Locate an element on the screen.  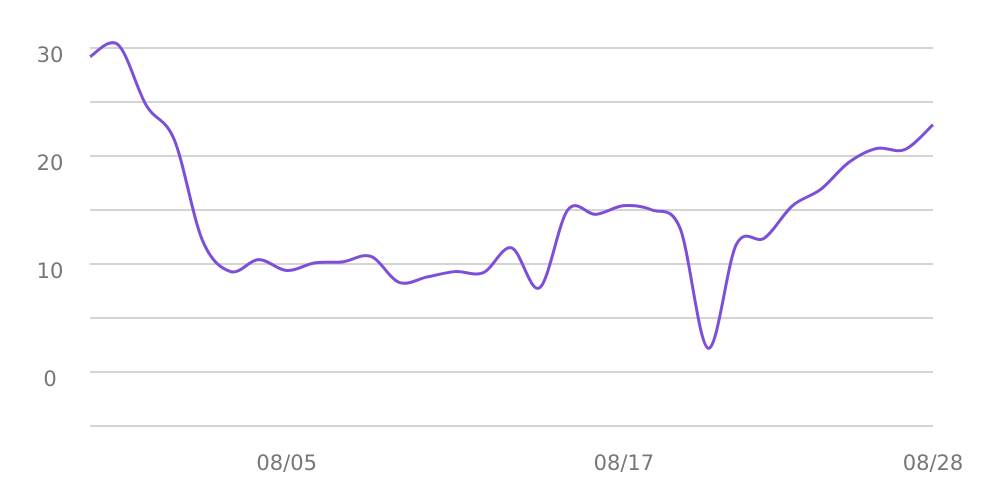
y-tick-label: 10 is located at coordinates (50, 271).